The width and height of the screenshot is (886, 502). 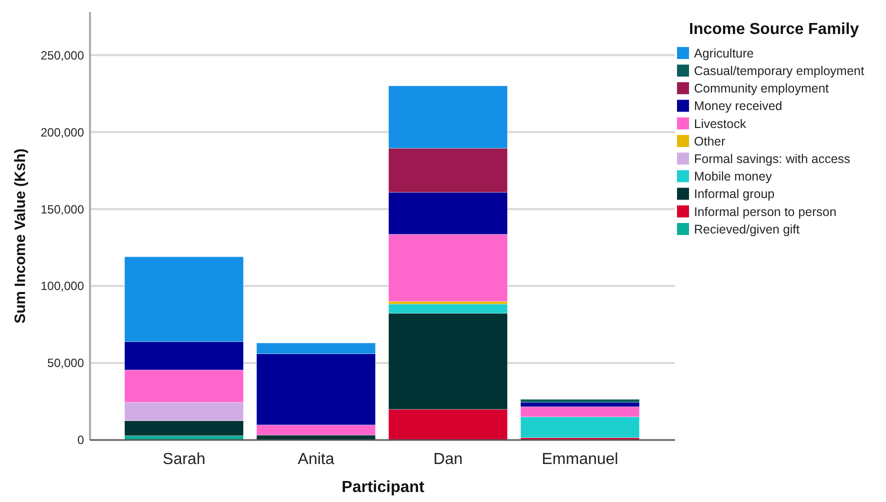 I want to click on y-axis-title: Sum Income Value (Ksh), so click(x=20, y=236).